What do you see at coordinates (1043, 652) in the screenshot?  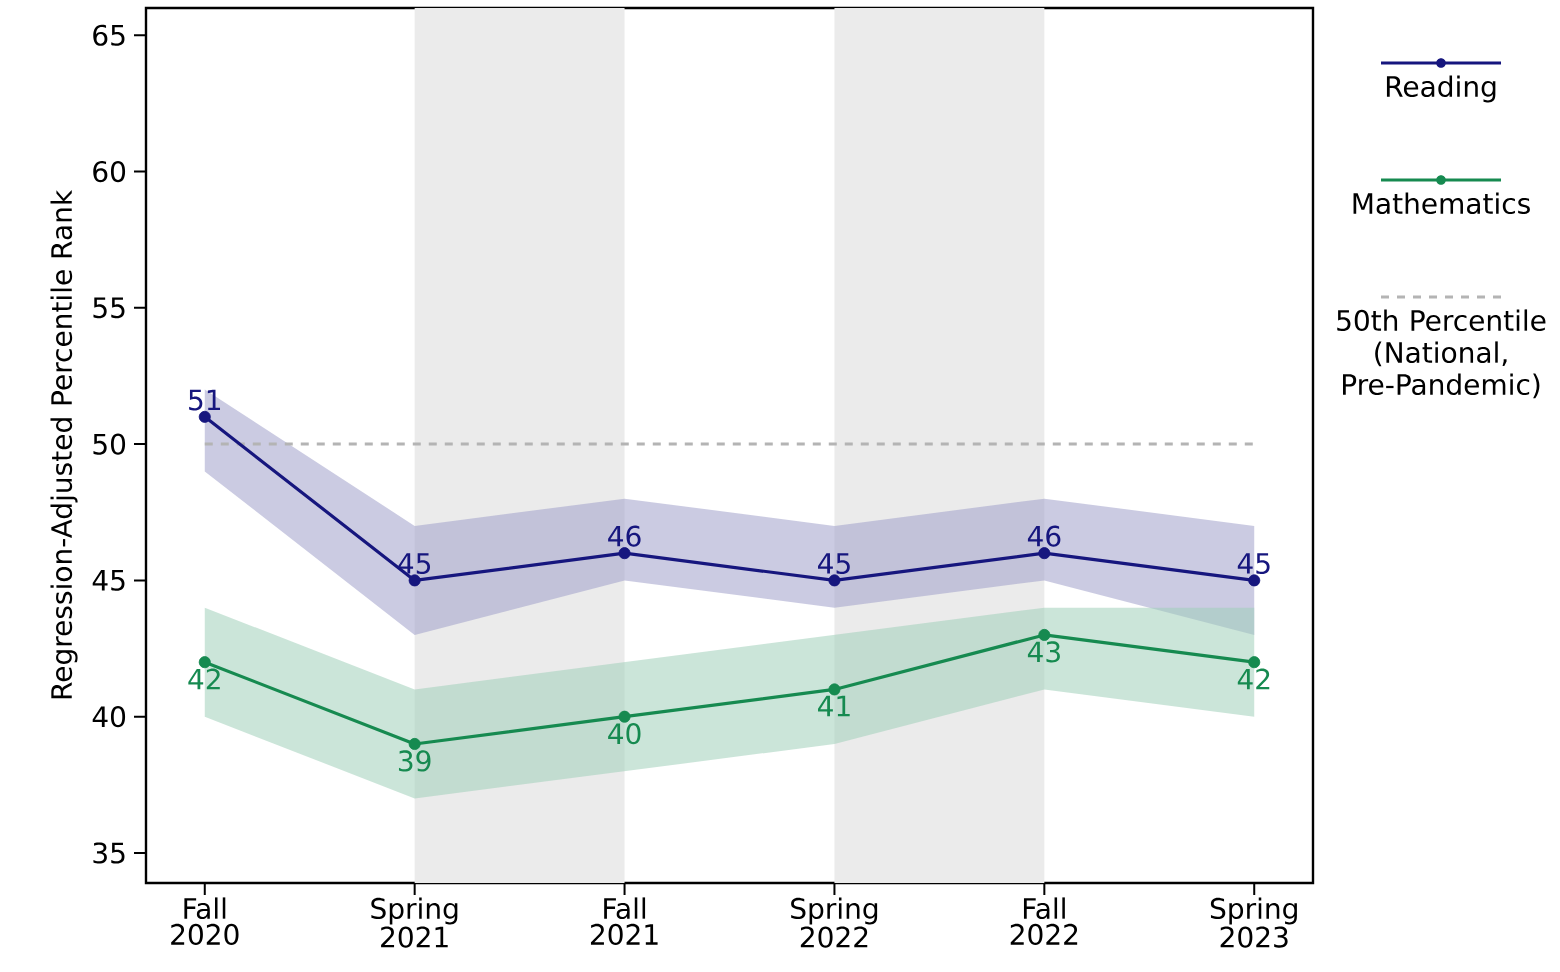 I see `data-label: 43` at bounding box center [1043, 652].